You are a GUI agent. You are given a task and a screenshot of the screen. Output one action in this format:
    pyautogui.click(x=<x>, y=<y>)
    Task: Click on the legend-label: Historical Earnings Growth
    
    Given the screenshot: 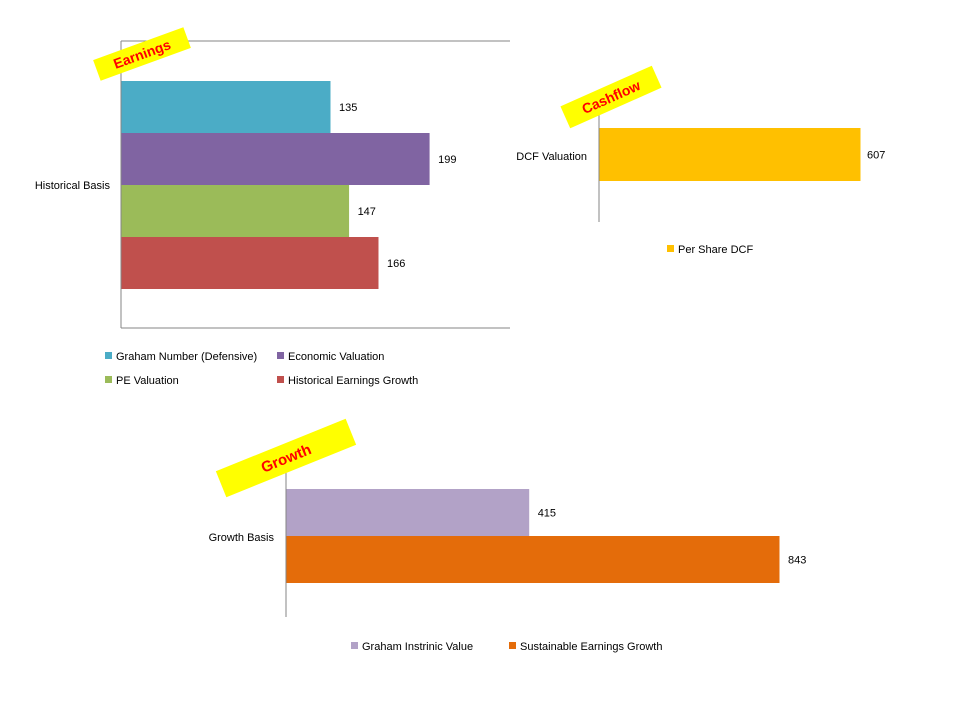 What is the action you would take?
    pyautogui.click(x=353, y=381)
    